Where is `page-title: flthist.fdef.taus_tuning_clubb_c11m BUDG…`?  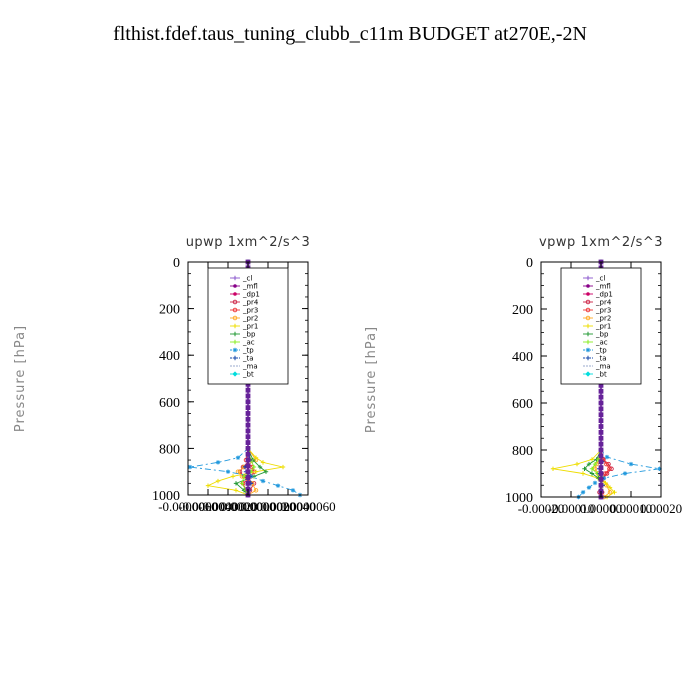
page-title: flthist.fdef.taus_tuning_clubb_c11m BUDG… is located at coordinates (350, 34).